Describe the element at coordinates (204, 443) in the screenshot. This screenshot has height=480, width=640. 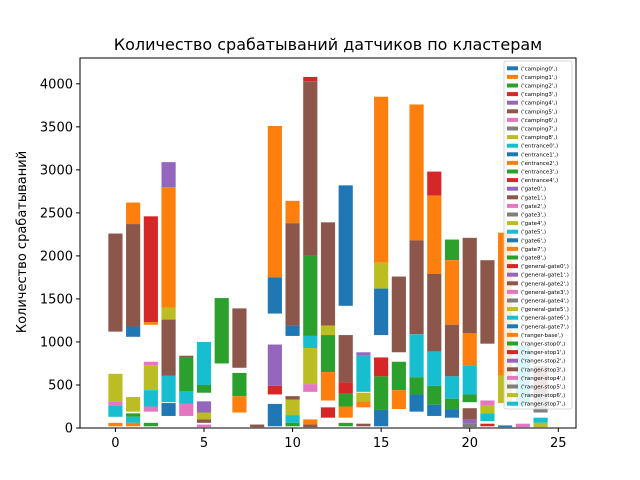
I see `x-tick-label-5: 5` at that location.